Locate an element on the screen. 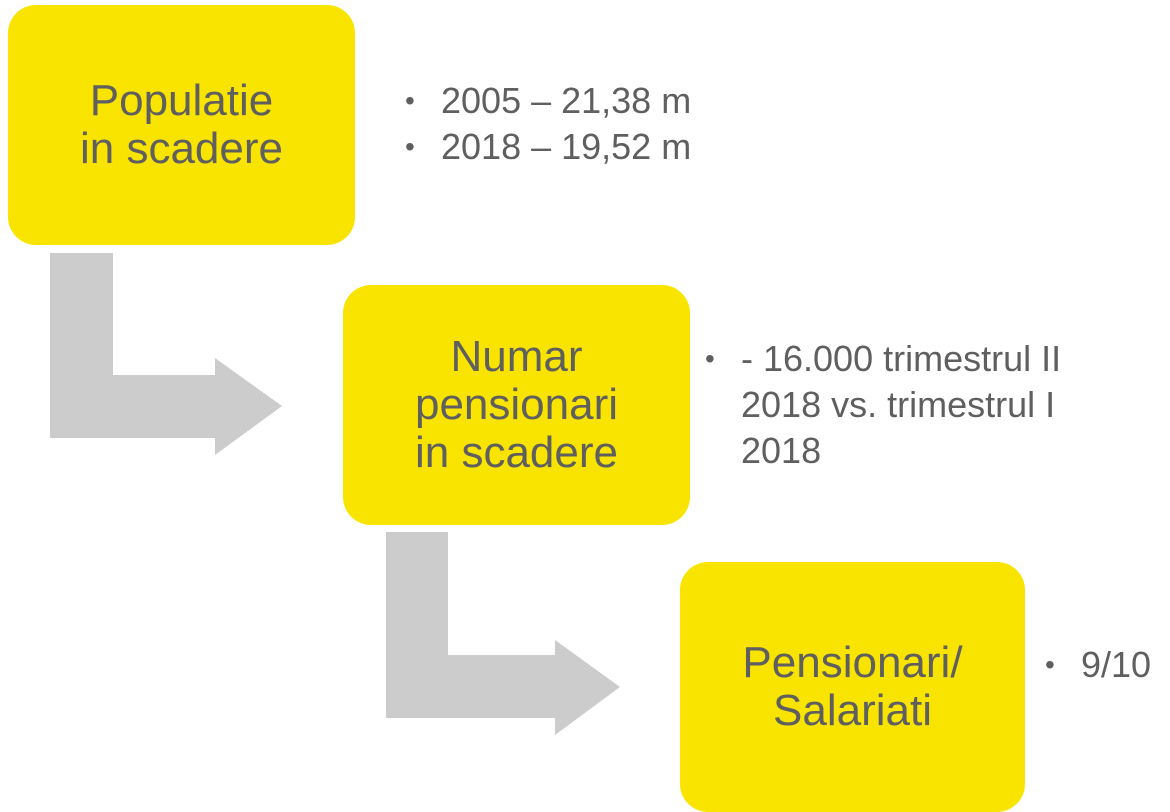 The height and width of the screenshot is (812, 1170). node-box: Numar pensionari in scadere is located at coordinates (516, 405).